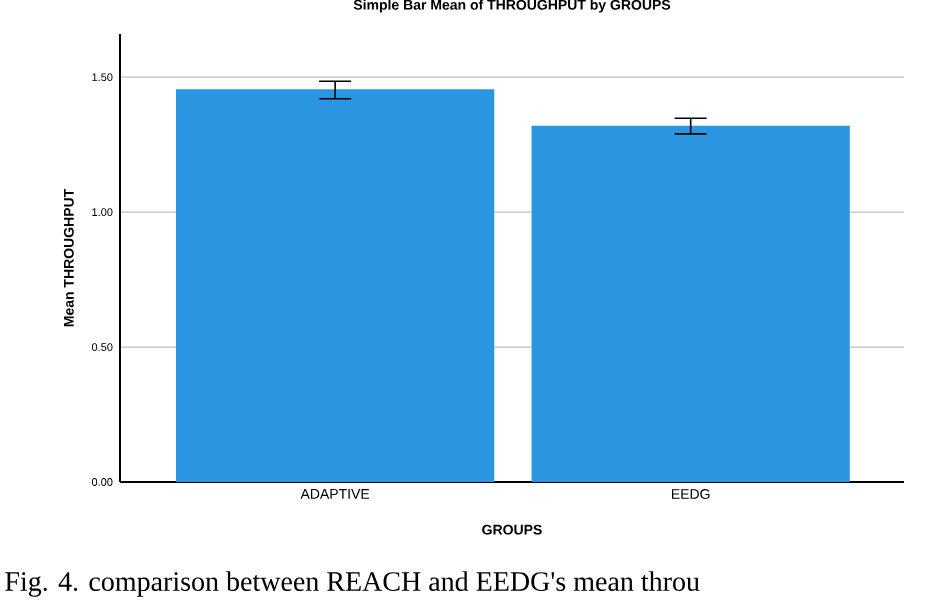 This screenshot has width=948, height=612. Describe the element at coordinates (352, 584) in the screenshot. I see `caption: Fig. 4. comparison between REACH and EEDG's mean throu` at that location.